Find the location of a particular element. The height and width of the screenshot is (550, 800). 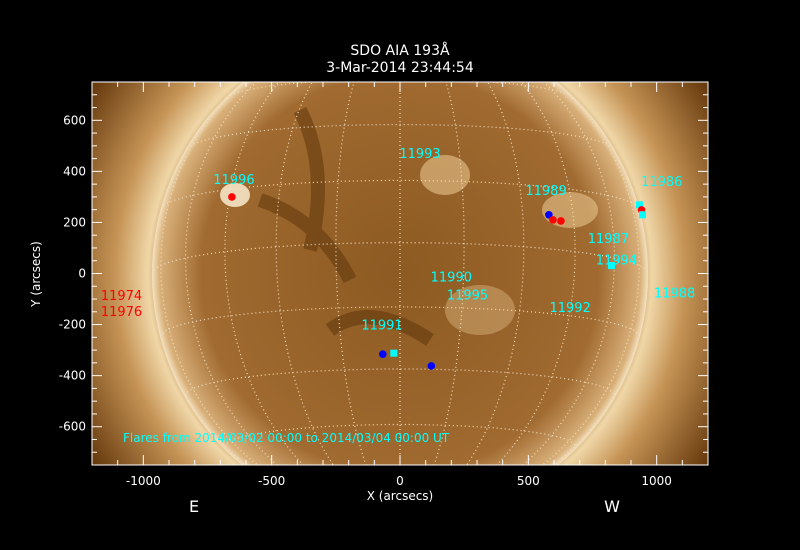

y-tick-label: -400 is located at coordinates (72, 376).